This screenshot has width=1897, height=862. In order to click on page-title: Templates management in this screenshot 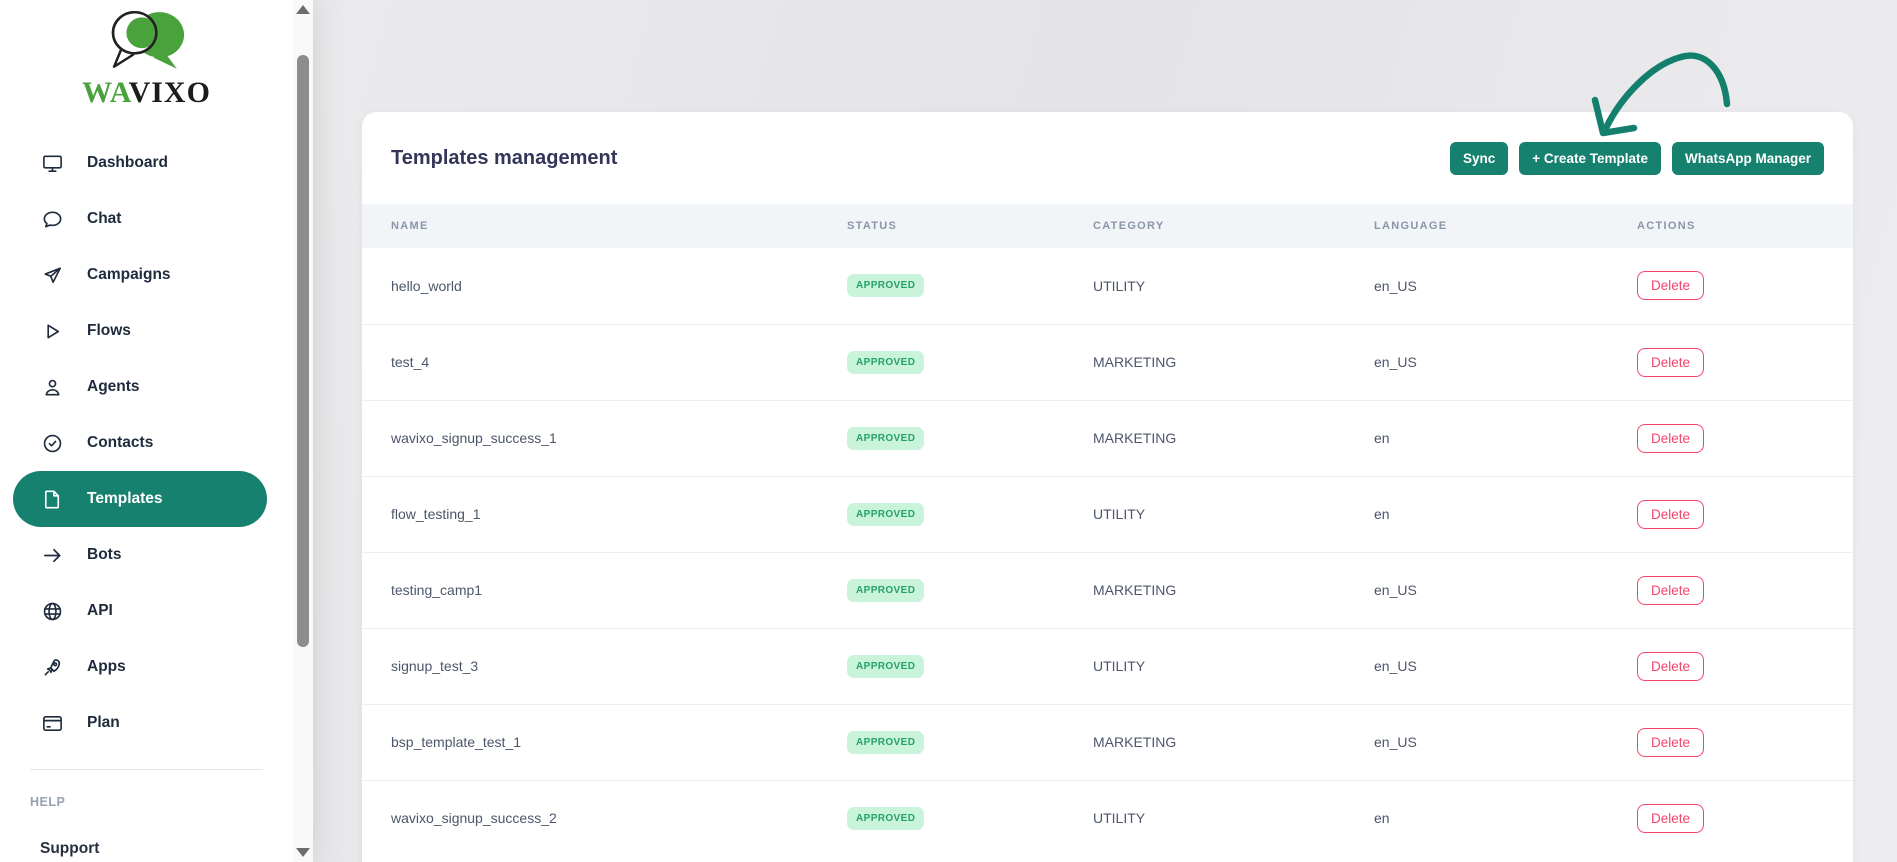, I will do `click(504, 157)`.